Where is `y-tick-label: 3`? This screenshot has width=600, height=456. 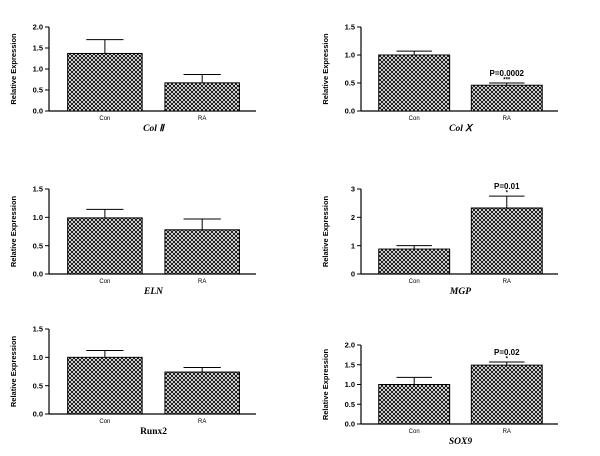
y-tick-label: 3 is located at coordinates (353, 189).